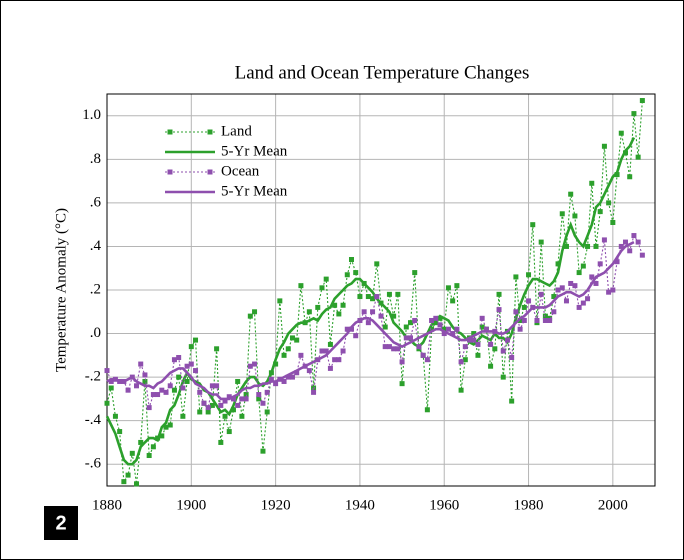 This screenshot has height=560, width=684. I want to click on y-tick-label: -.2, so click(93, 377).